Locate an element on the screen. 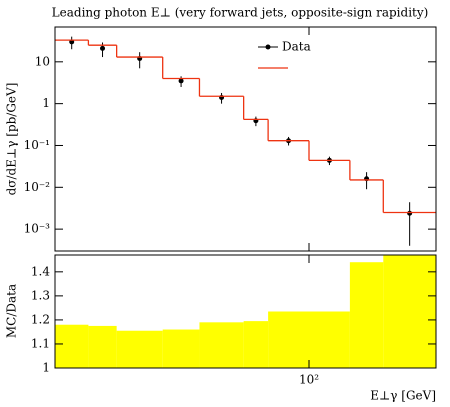  x-tick-label: 10² is located at coordinates (309, 380).